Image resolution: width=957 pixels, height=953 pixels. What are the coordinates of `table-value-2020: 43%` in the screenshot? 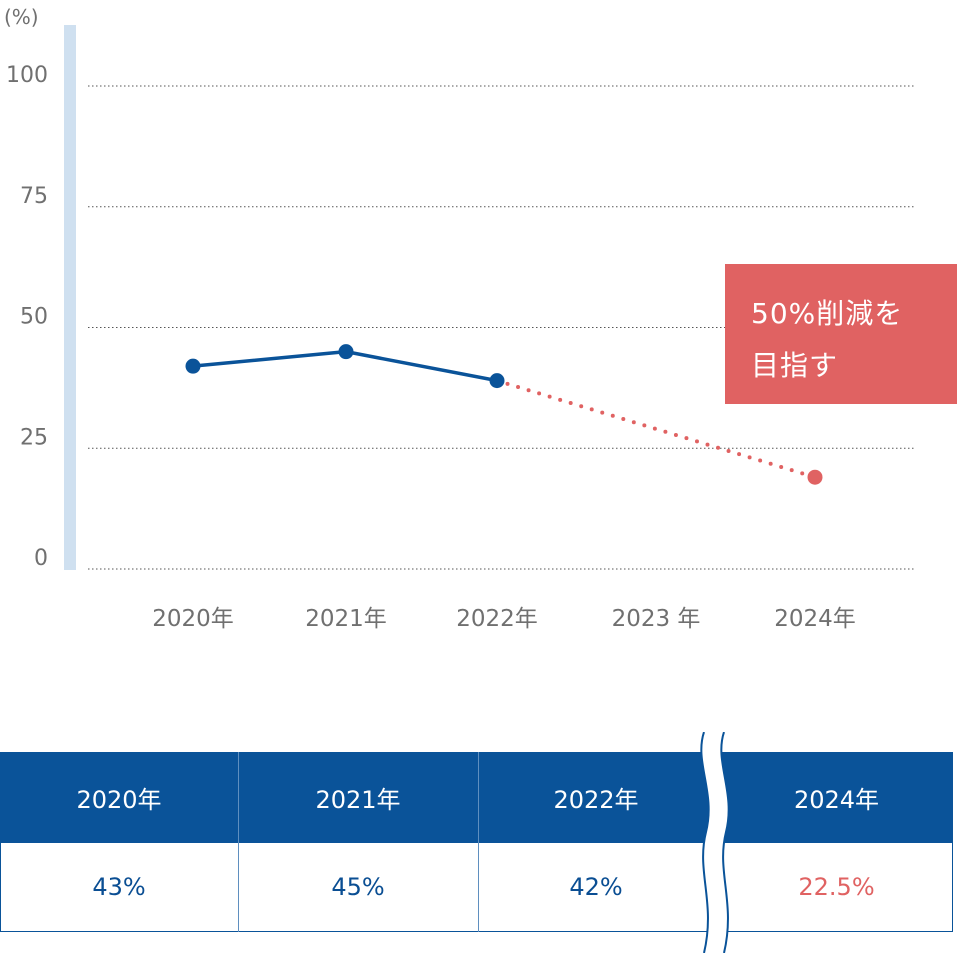 It's located at (119, 887).